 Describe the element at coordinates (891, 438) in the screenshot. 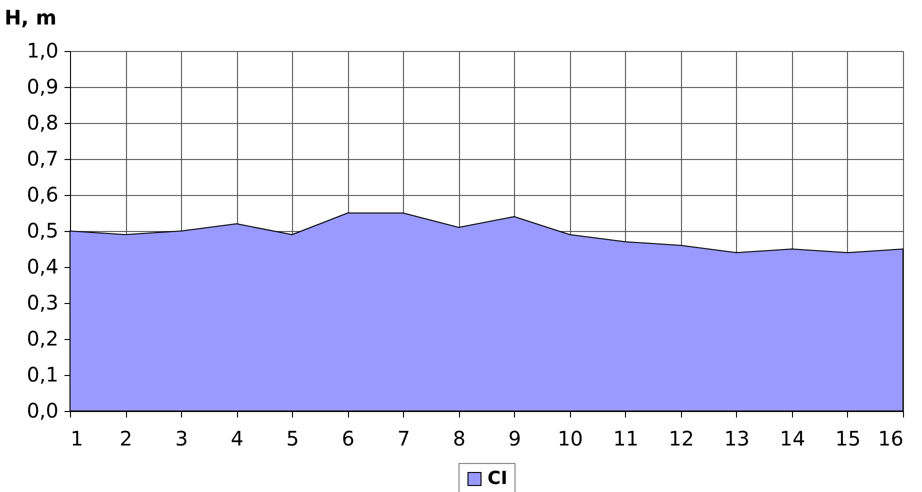

I see `x-tick-label: 16` at that location.